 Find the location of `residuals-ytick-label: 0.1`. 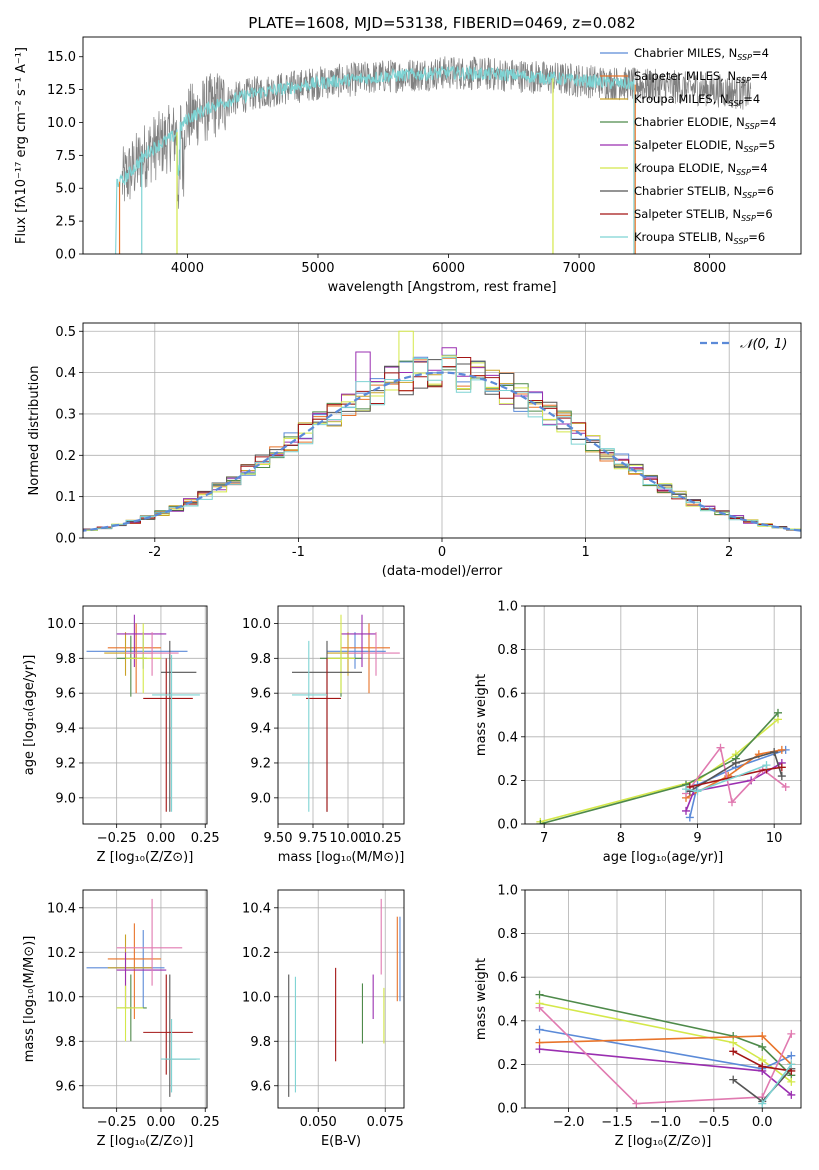

residuals-ytick-label: 0.1 is located at coordinates (65, 497).